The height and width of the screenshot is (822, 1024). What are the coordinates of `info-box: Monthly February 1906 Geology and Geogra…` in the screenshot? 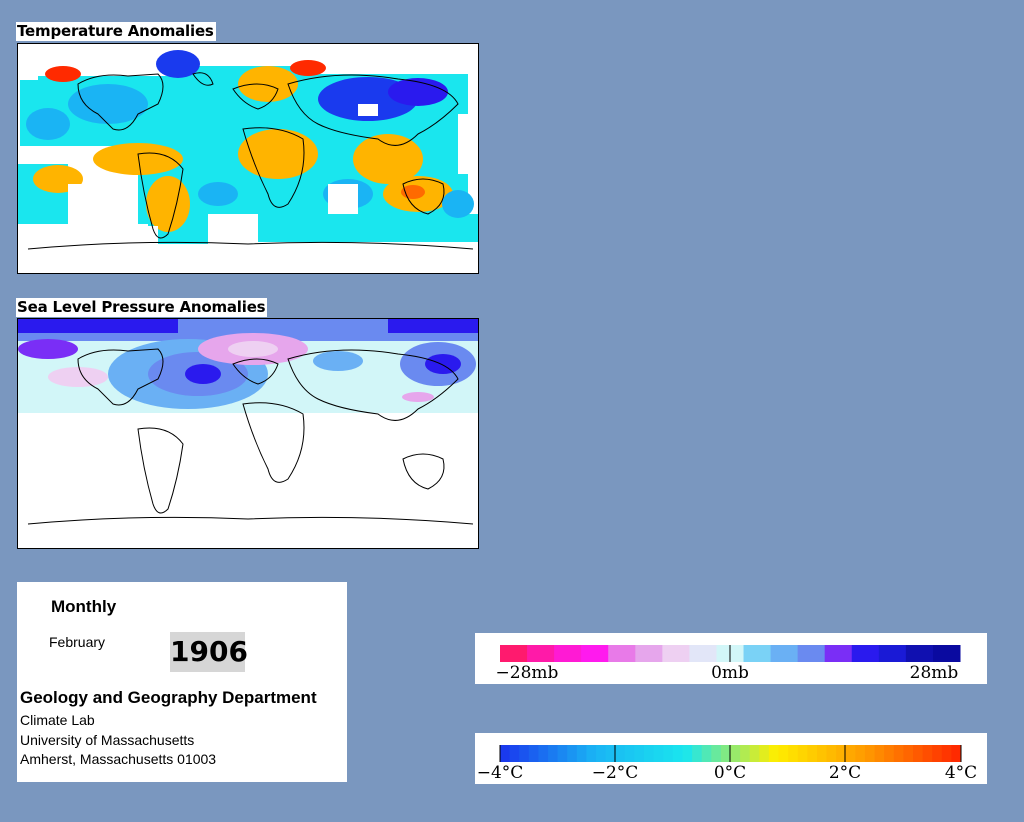 It's located at (182, 682).